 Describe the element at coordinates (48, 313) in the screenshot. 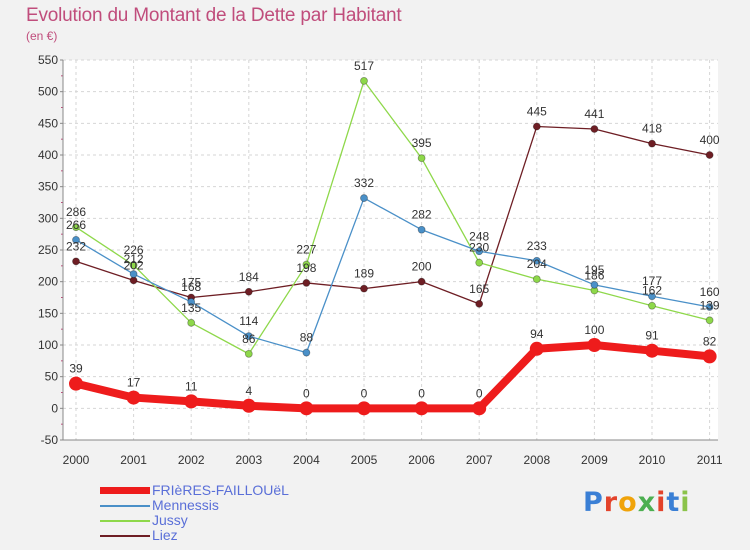

I see `y-tick-label: 150` at that location.